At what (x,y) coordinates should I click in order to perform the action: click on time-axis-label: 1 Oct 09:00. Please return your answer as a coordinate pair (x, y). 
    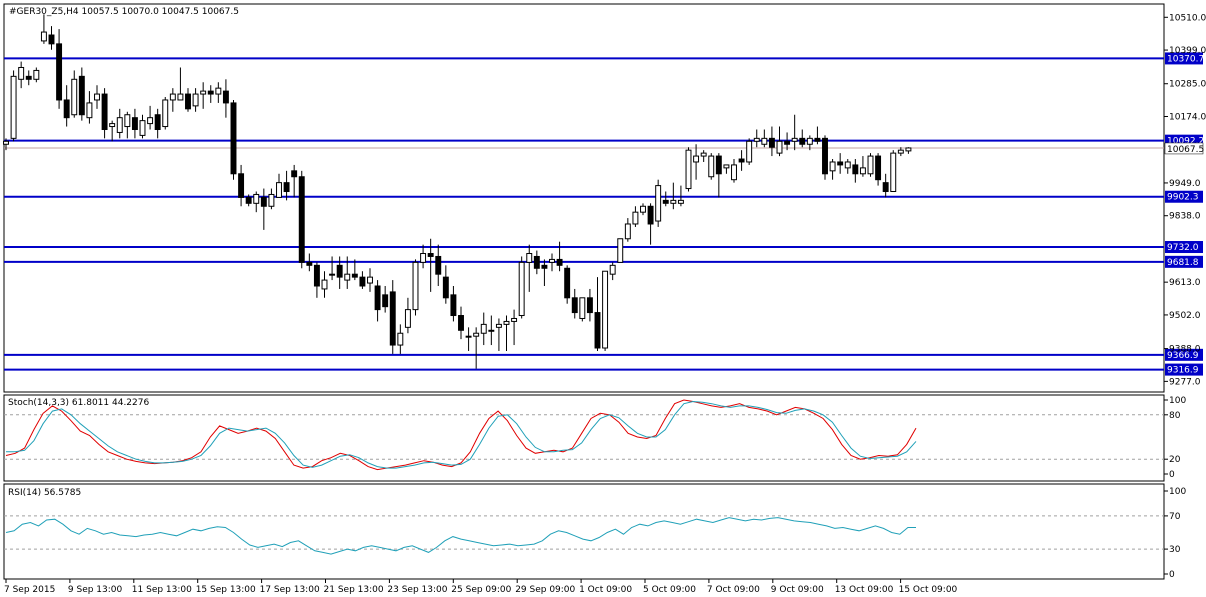
    Looking at the image, I should click on (605, 590).